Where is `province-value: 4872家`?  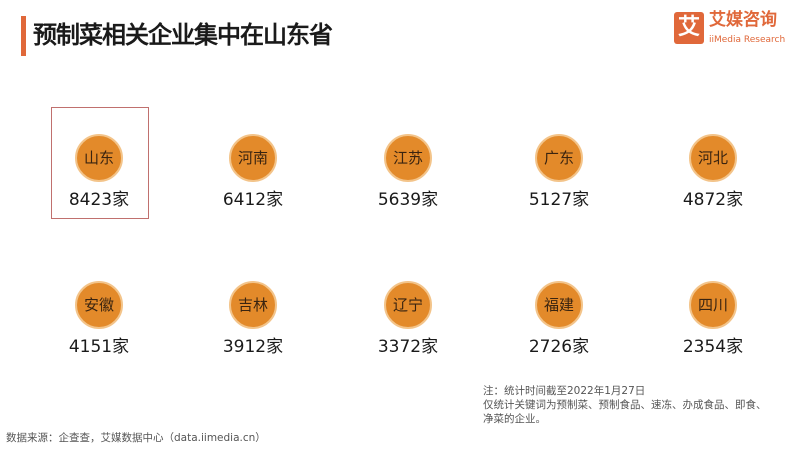
province-value: 4872家 is located at coordinates (713, 200).